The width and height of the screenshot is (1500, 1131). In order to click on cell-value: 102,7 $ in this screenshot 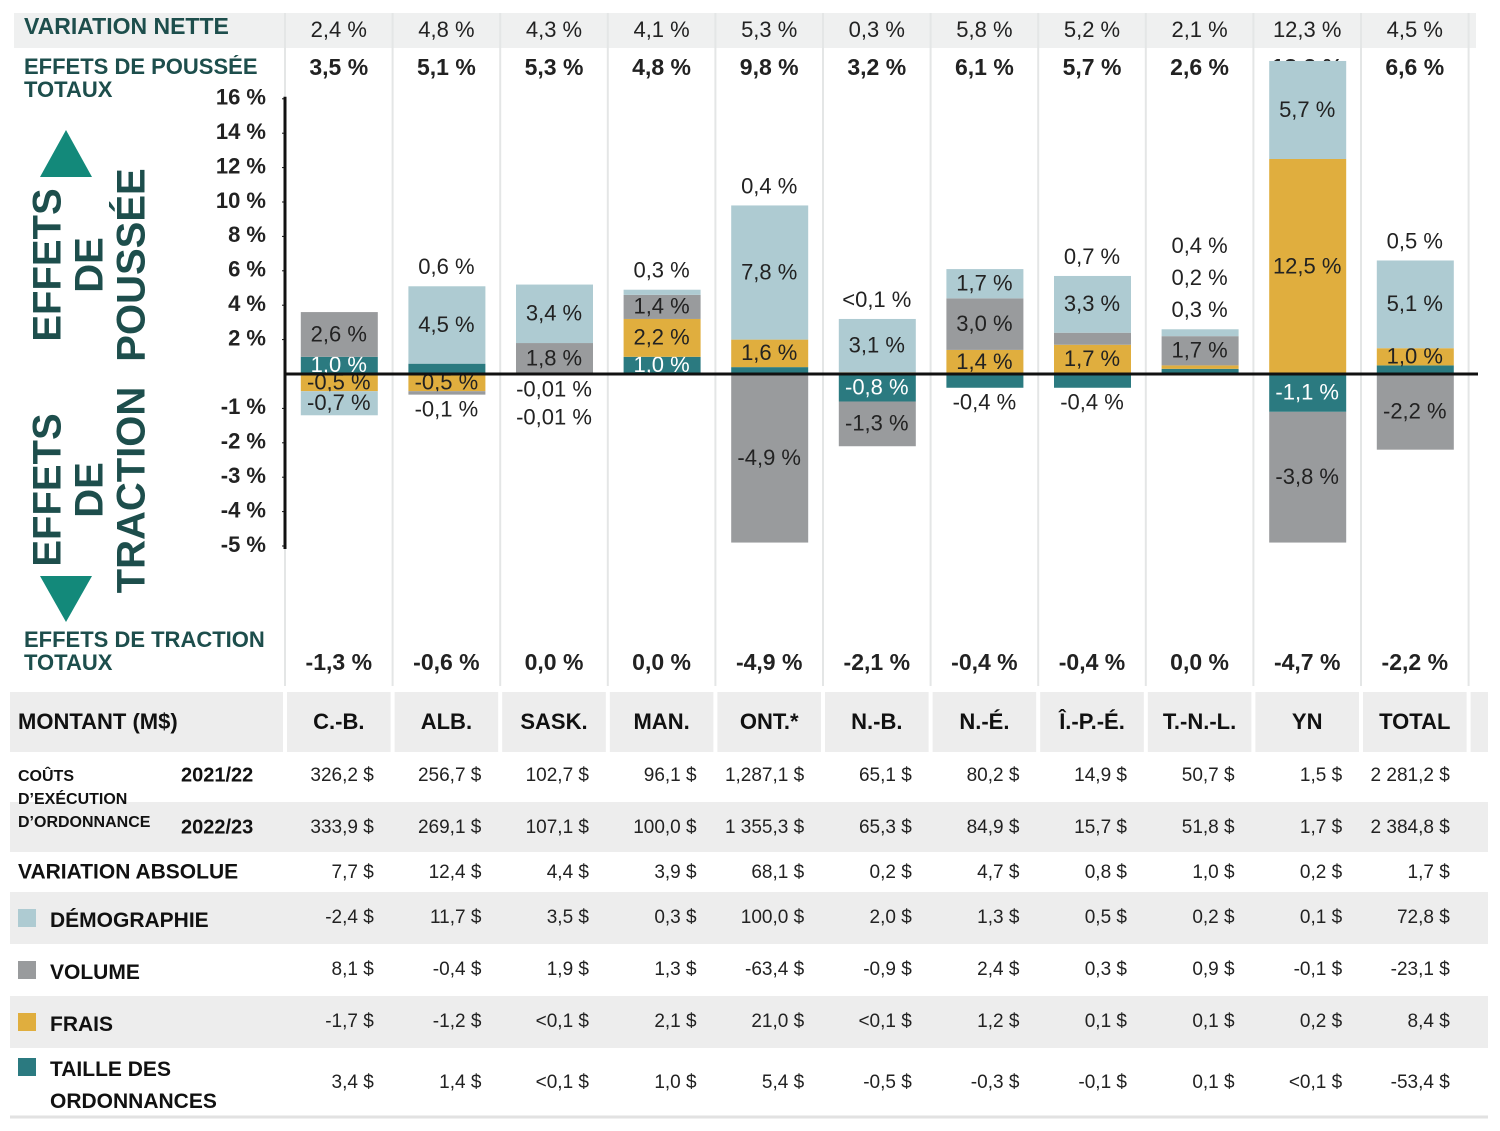, I will do `click(558, 775)`.